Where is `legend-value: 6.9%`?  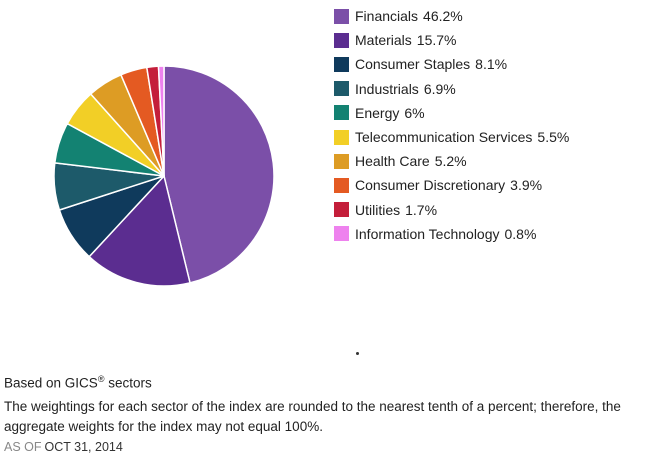
legend-value: 6.9% is located at coordinates (439, 88).